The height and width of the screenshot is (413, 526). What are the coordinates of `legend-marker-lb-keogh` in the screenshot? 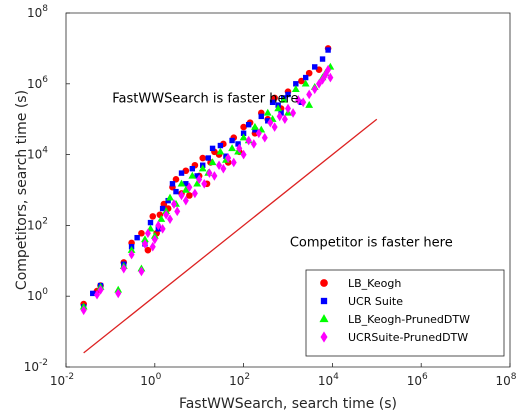 It's located at (324, 283).